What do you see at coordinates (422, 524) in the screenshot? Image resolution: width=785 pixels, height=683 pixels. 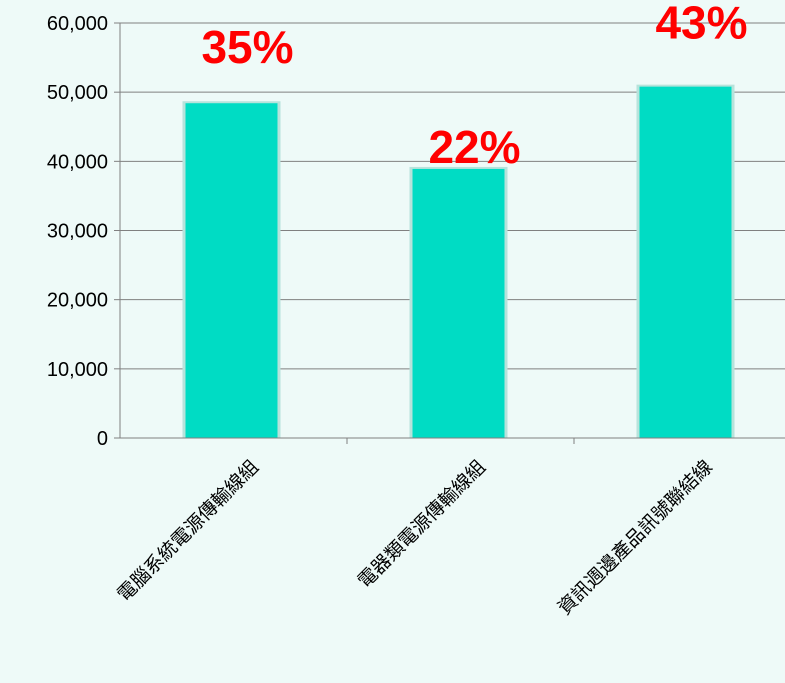 I see `category-label: 電器類電源傳輸線組` at bounding box center [422, 524].